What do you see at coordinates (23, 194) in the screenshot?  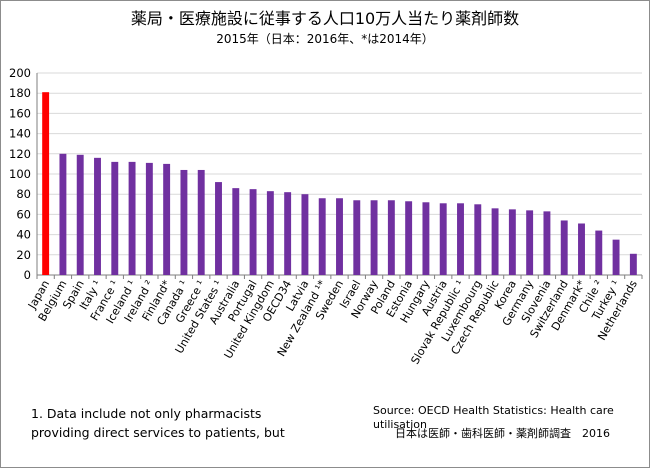 I see `y-tick-label: 80` at bounding box center [23, 194].